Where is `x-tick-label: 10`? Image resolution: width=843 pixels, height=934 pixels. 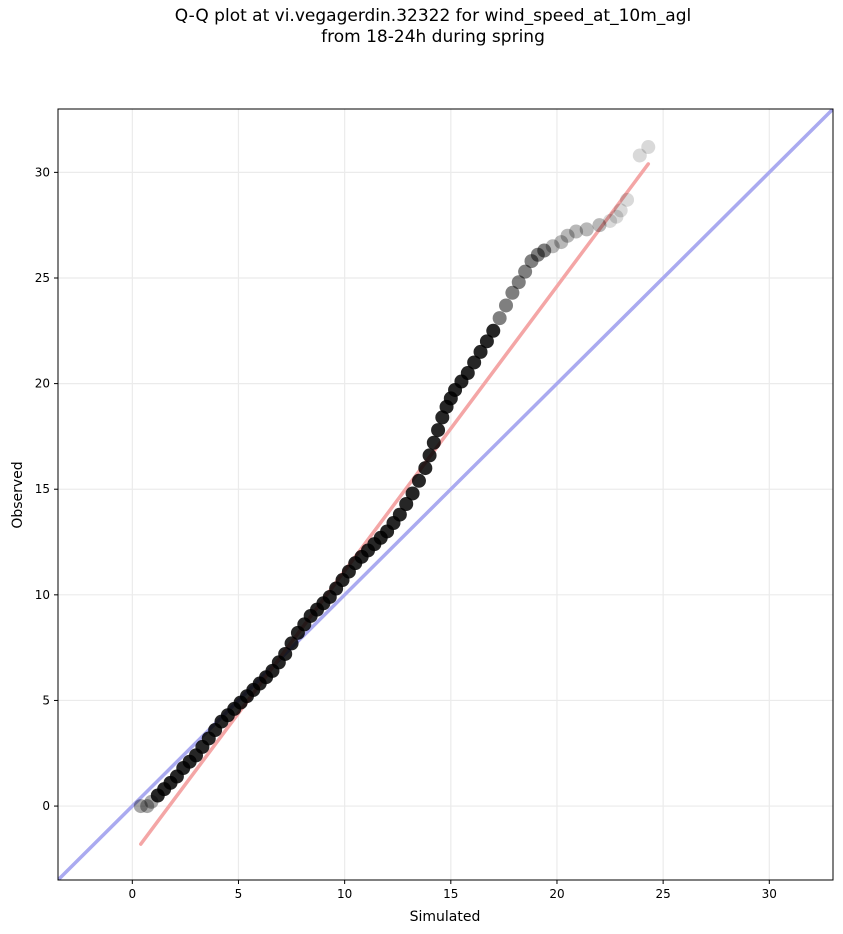
x-tick-label: 10 is located at coordinates (344, 894).